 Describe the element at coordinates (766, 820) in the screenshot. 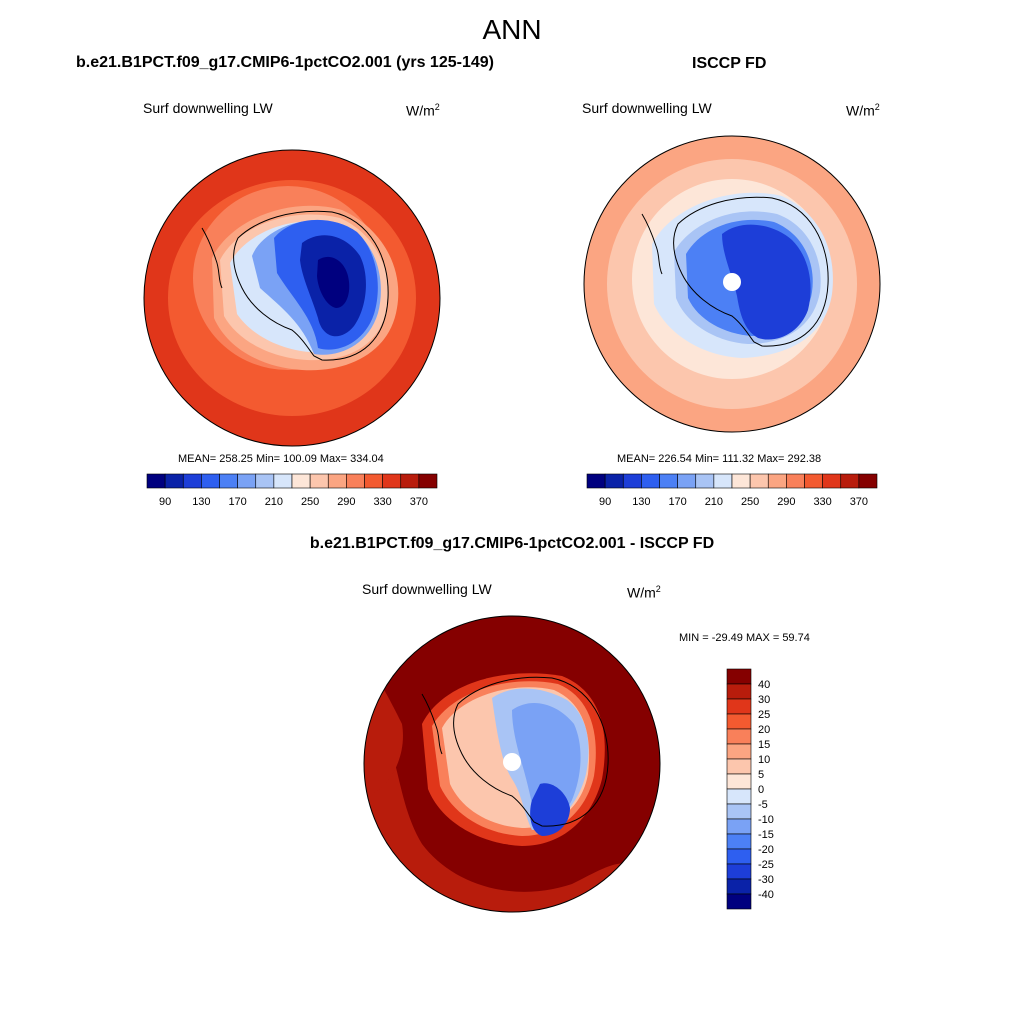

I see `diff-colorbar-label: -10` at that location.